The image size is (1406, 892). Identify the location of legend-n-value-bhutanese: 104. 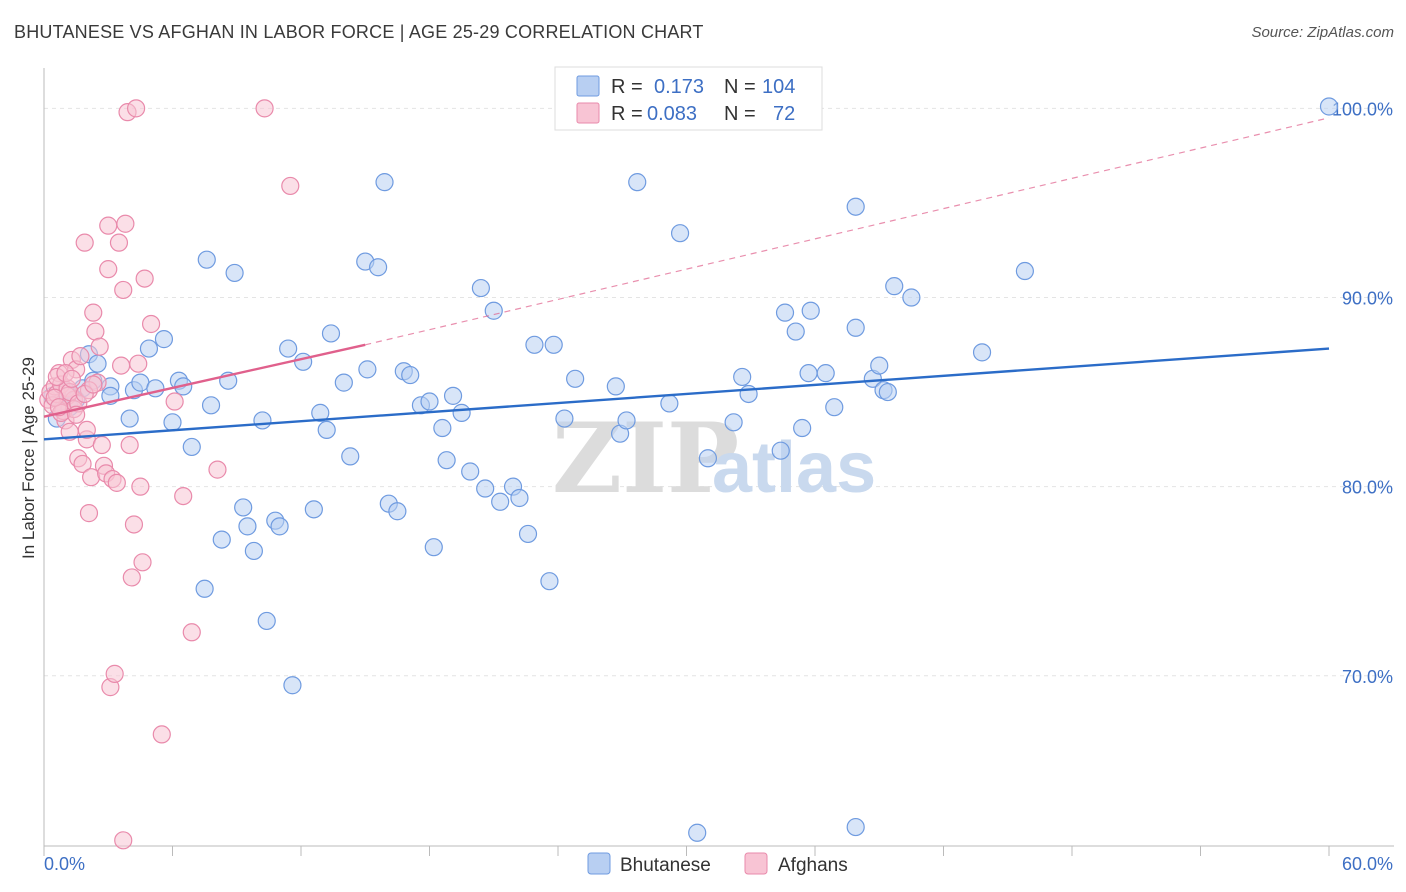
(778, 87).